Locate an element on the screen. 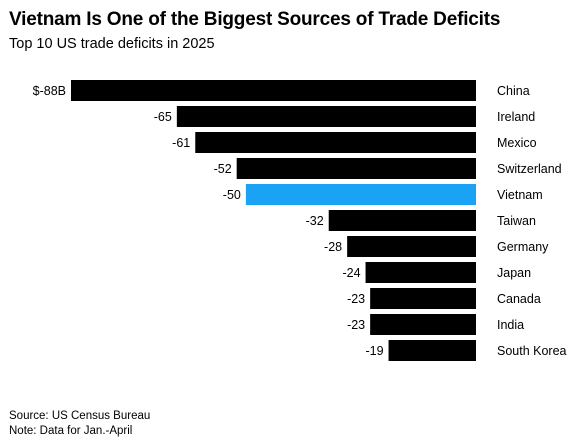 The image size is (583, 445). chart-subtitle: Top 10 US trade deficits in 2025 is located at coordinates (112, 44).